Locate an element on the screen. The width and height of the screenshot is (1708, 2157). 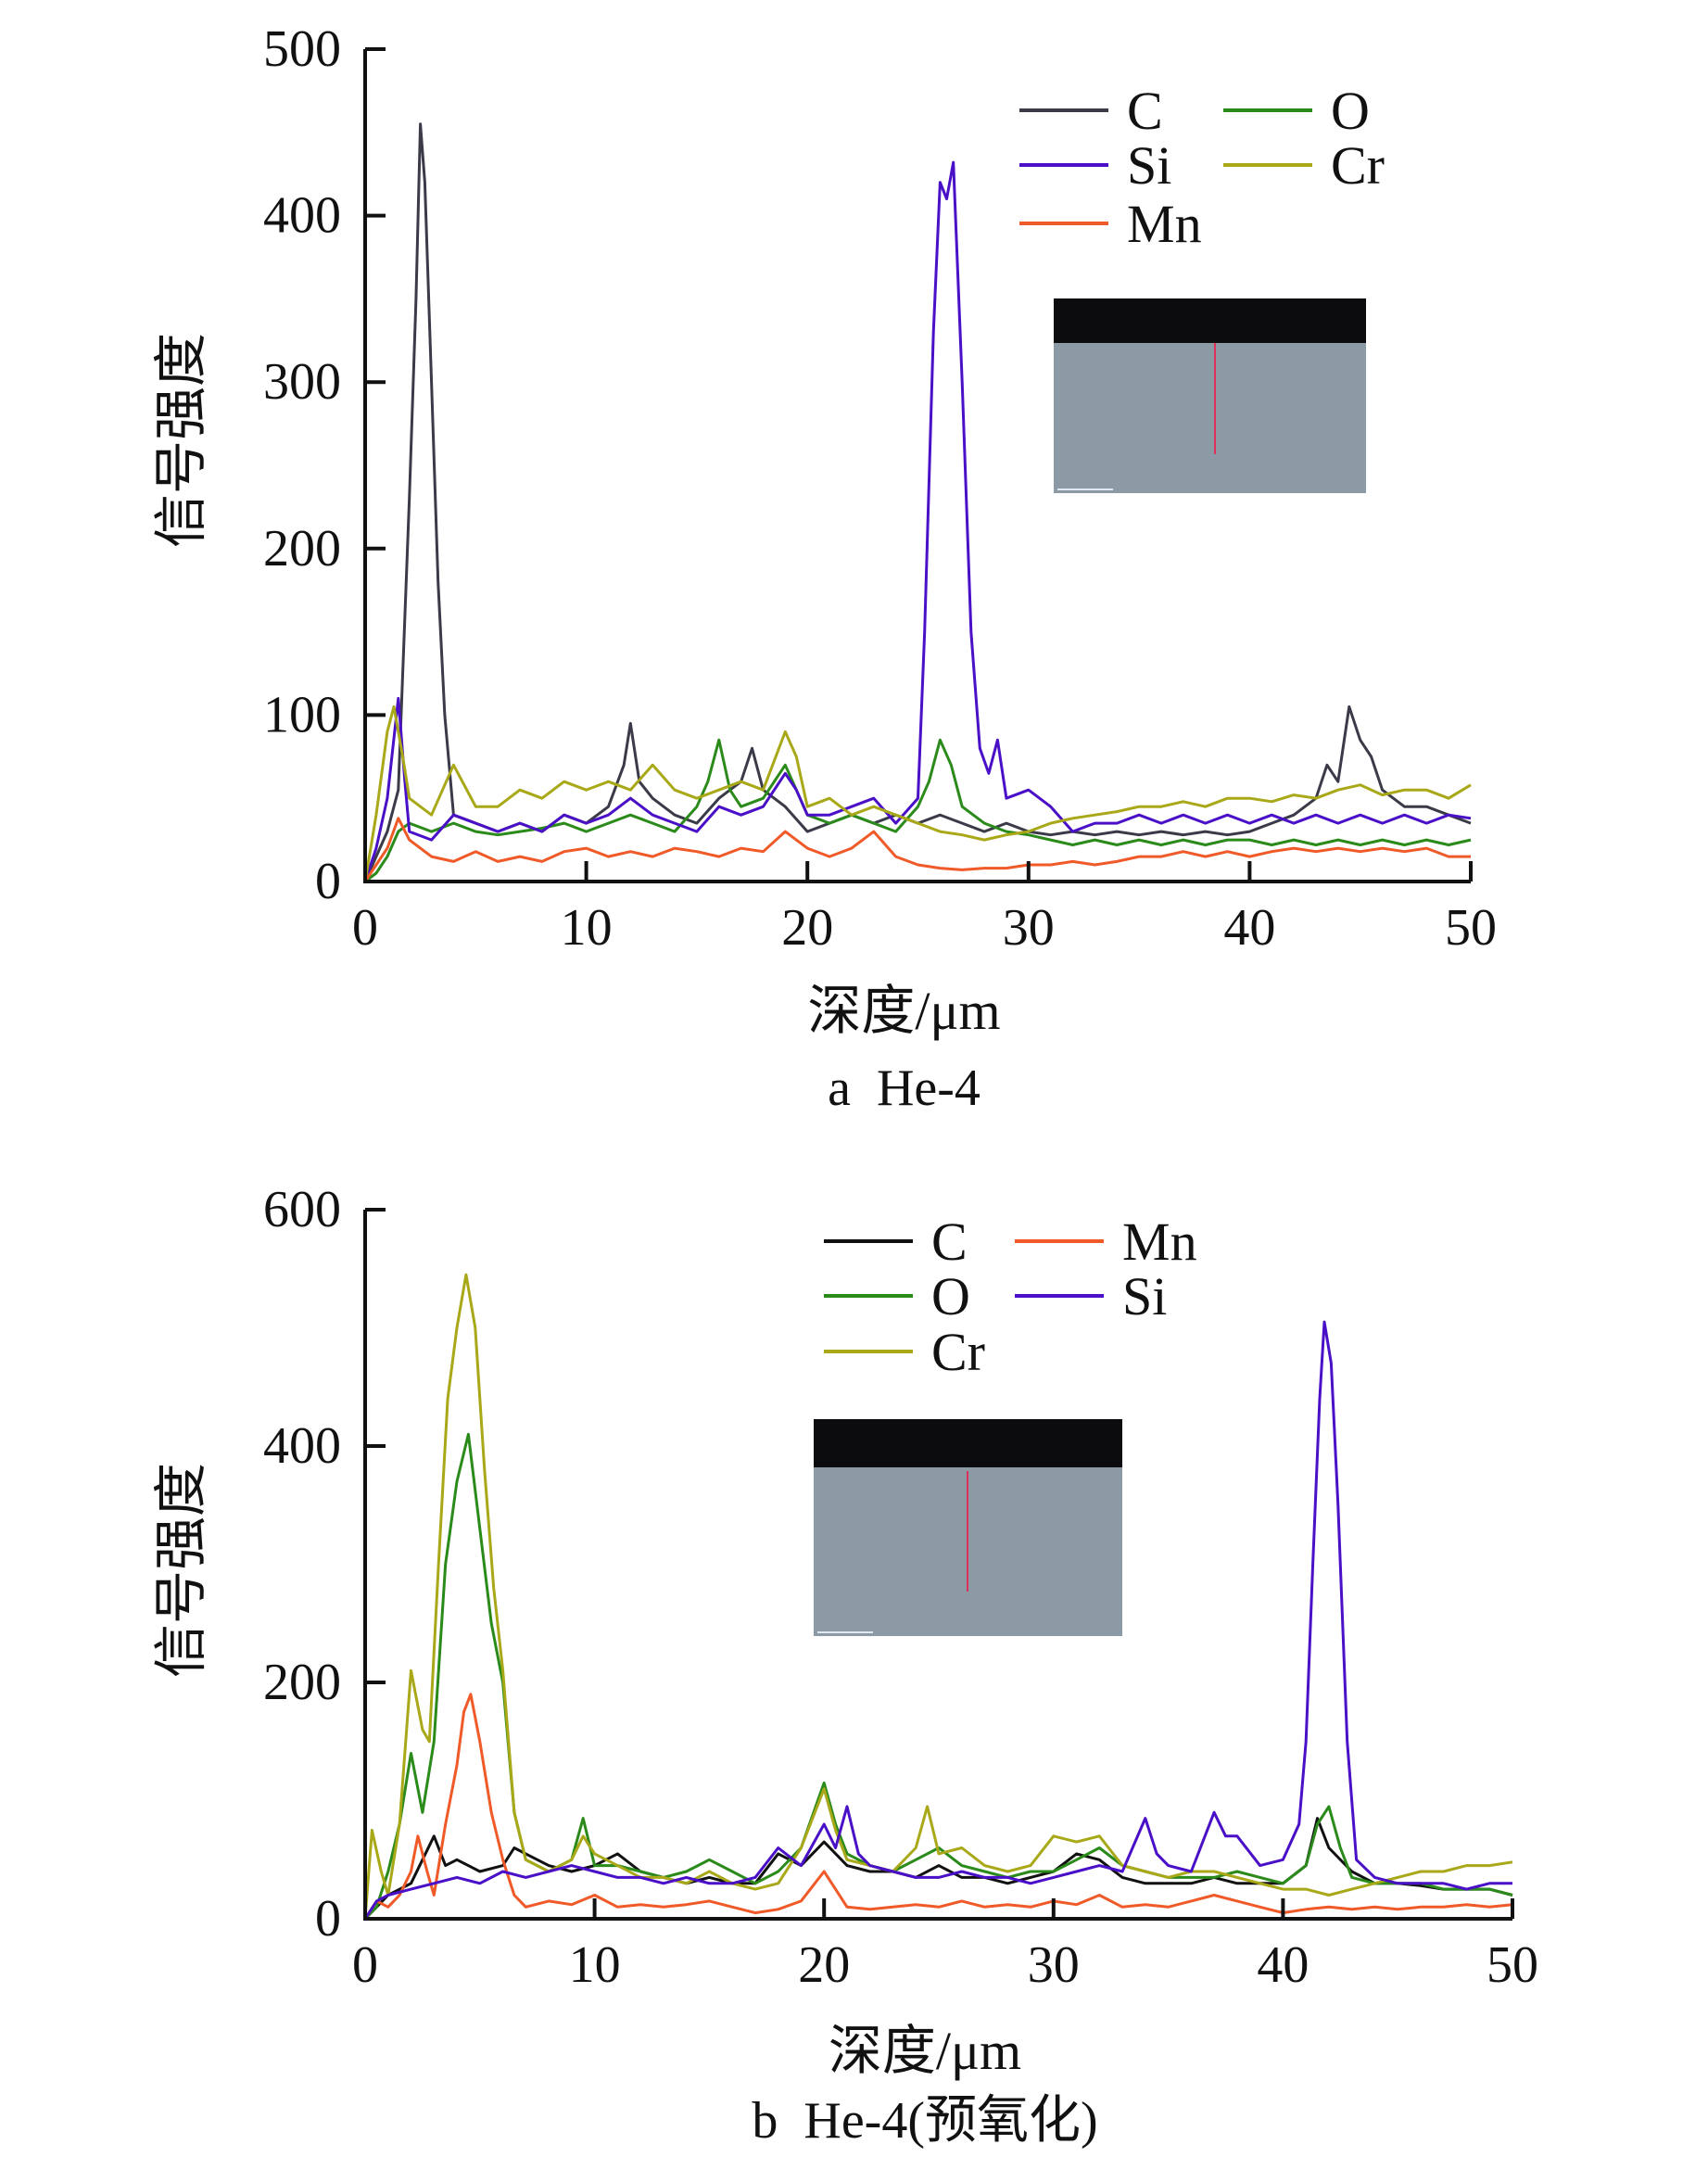
chart-caption: b He-4(预氧化) is located at coordinates (924, 2121).